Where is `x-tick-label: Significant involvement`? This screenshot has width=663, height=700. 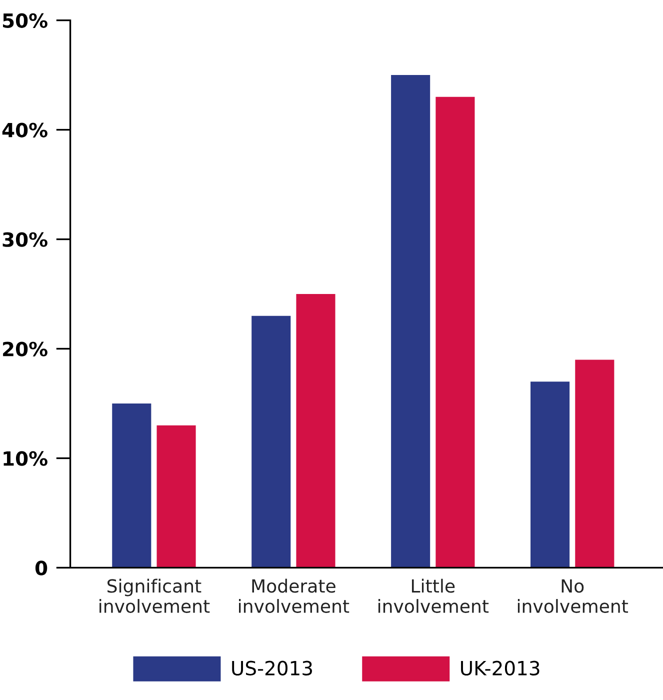 x-tick-label: Significant involvement is located at coordinates (155, 596).